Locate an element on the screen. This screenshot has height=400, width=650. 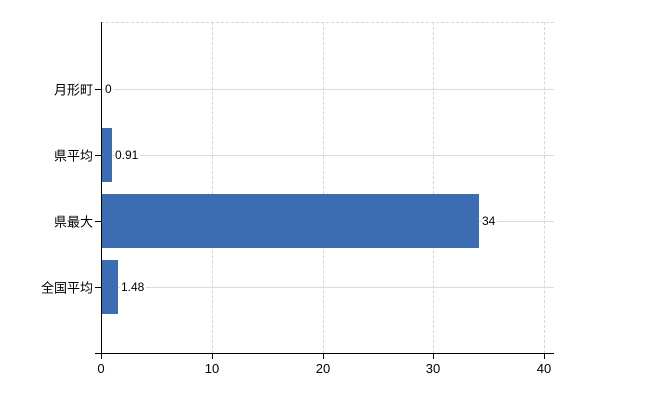
category-label-県最大: 県最大 is located at coordinates (73, 222).